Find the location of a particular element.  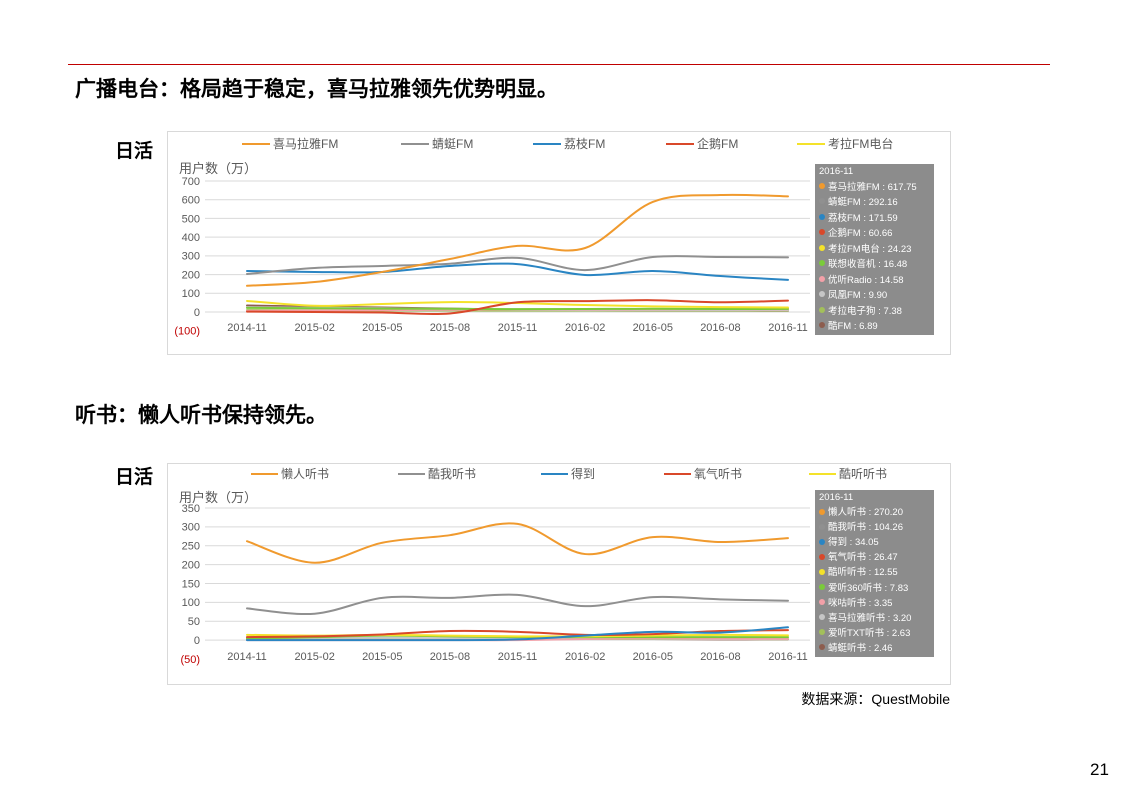

tooltip-series-name: 荔枝FM is located at coordinates (844, 218).